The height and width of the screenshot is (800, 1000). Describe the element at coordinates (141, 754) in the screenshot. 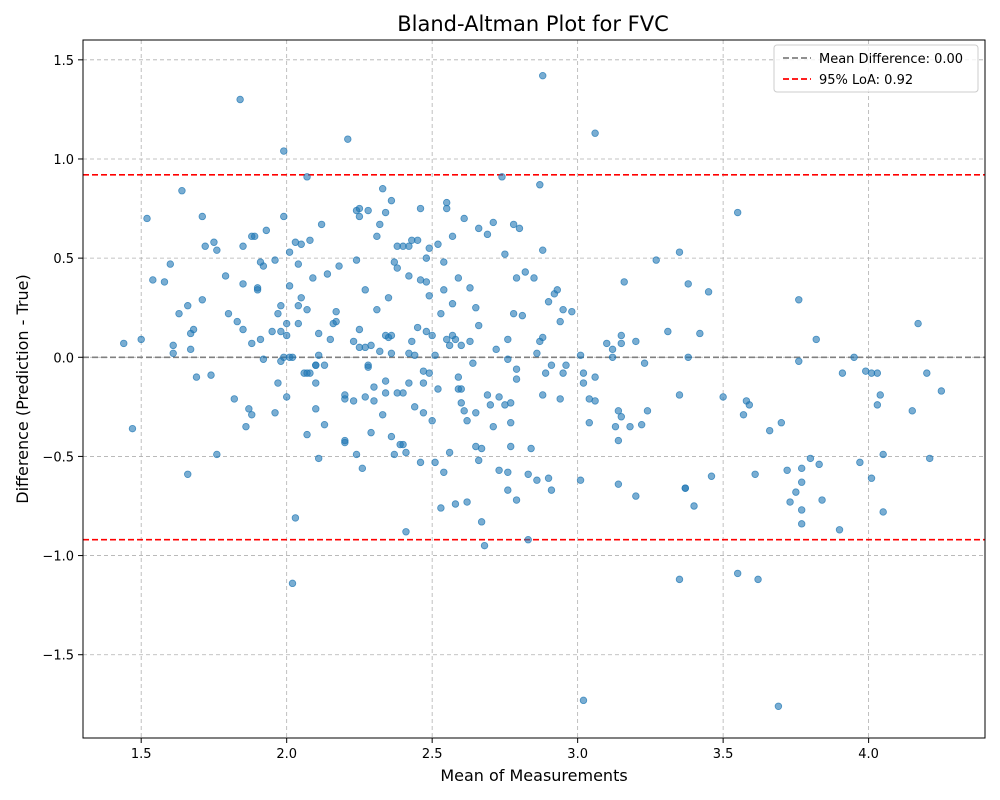

I see `x-tick-label: 1.5` at that location.